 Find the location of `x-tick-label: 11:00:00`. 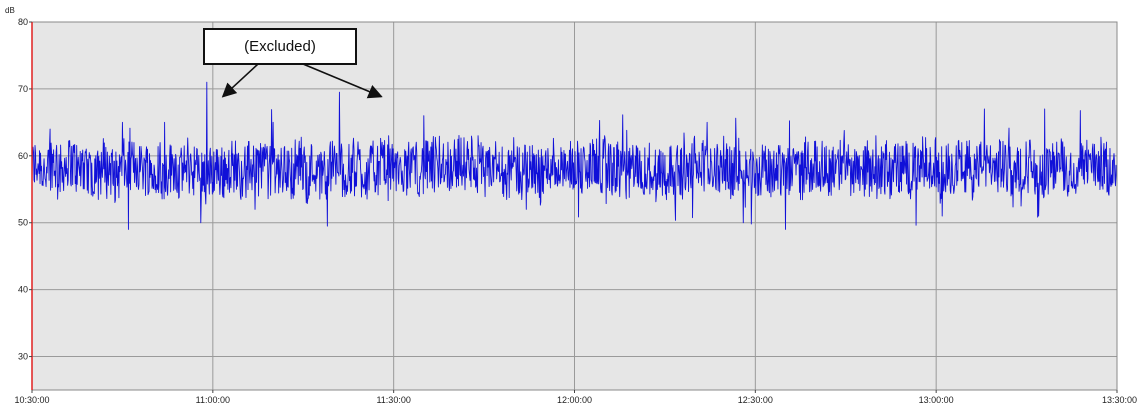

x-tick-label: 11:00:00 is located at coordinates (213, 400).